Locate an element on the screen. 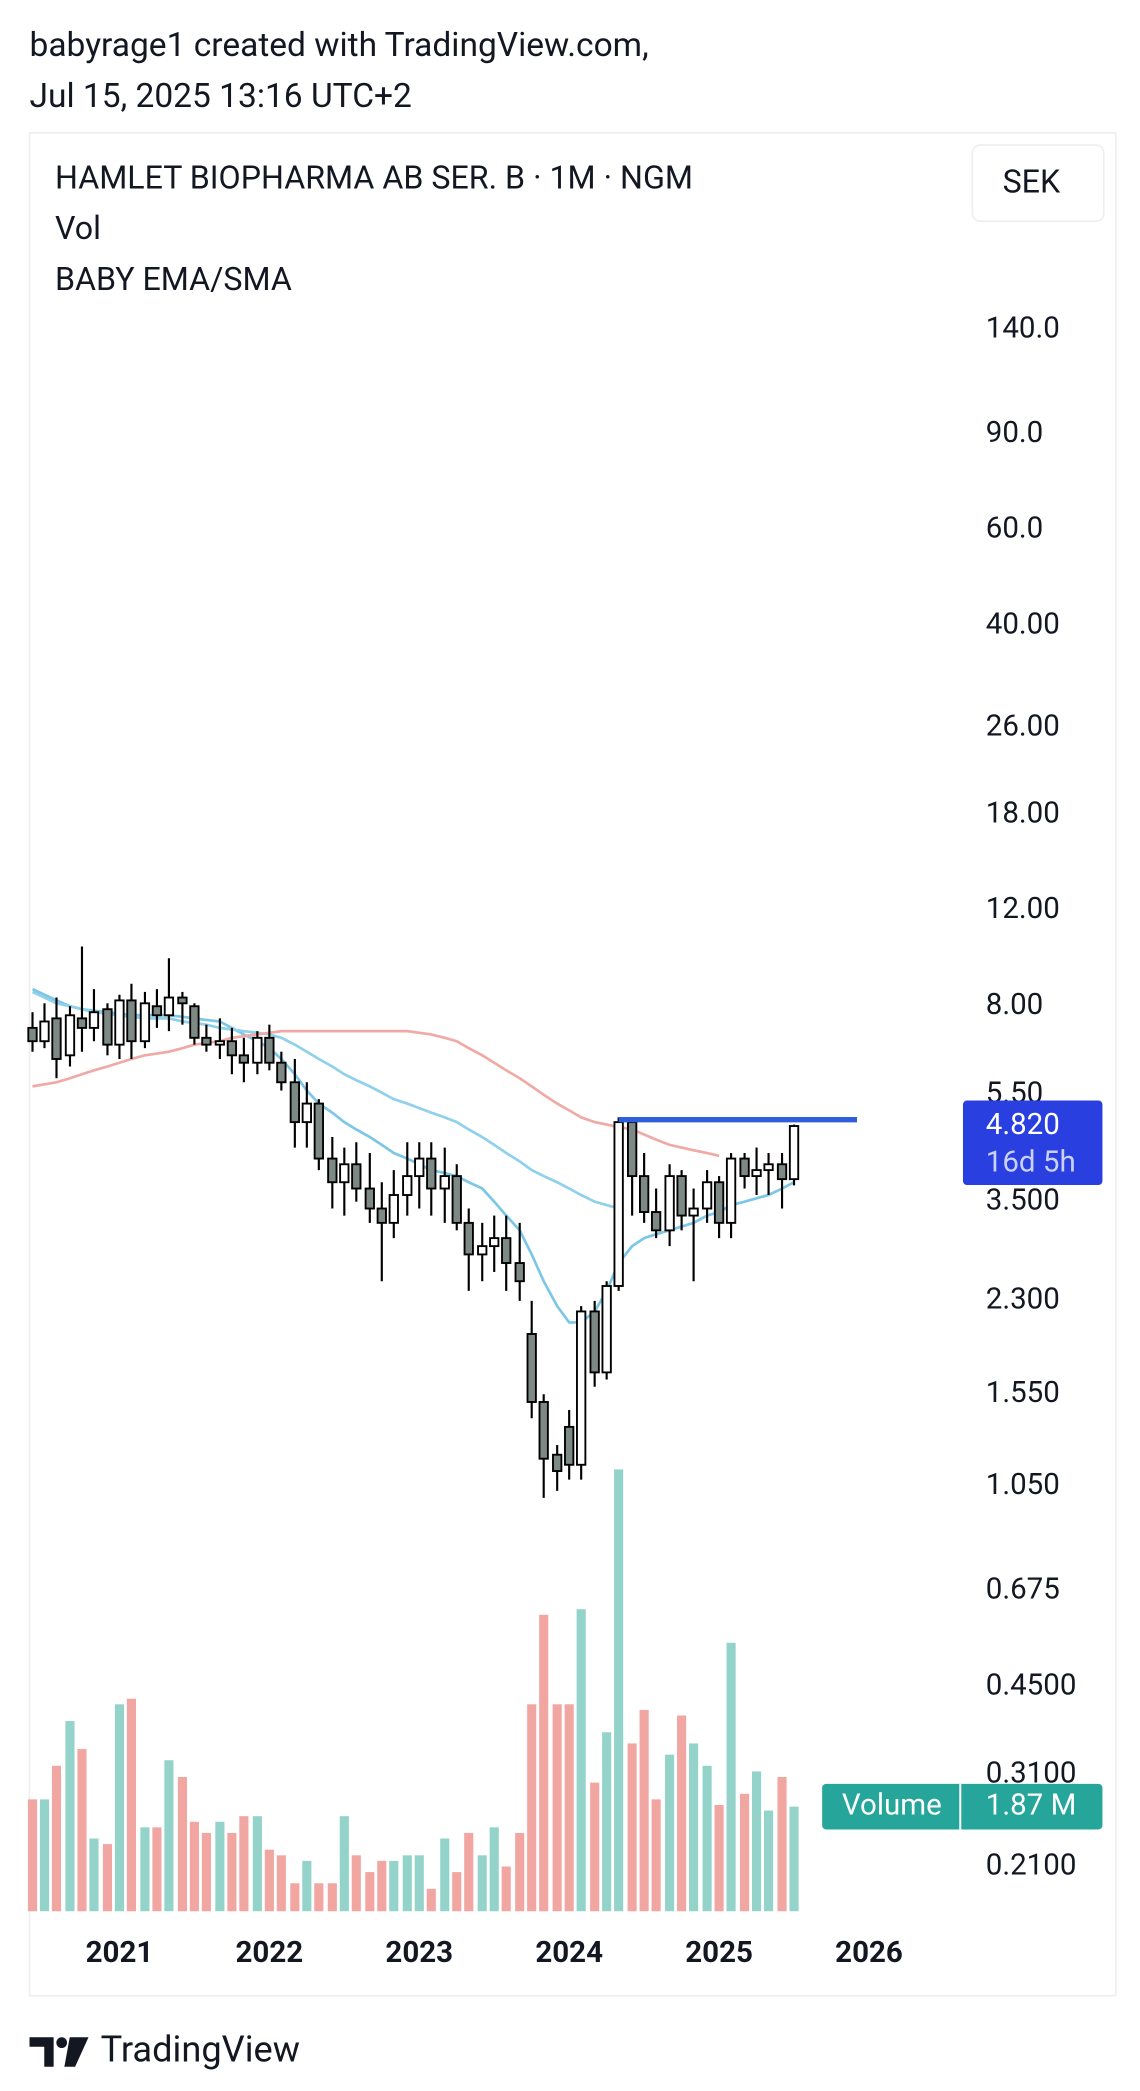 Image resolution: width=1140 pixels, height=2091 pixels. x-tick-label: 2021 is located at coordinates (120, 1953).